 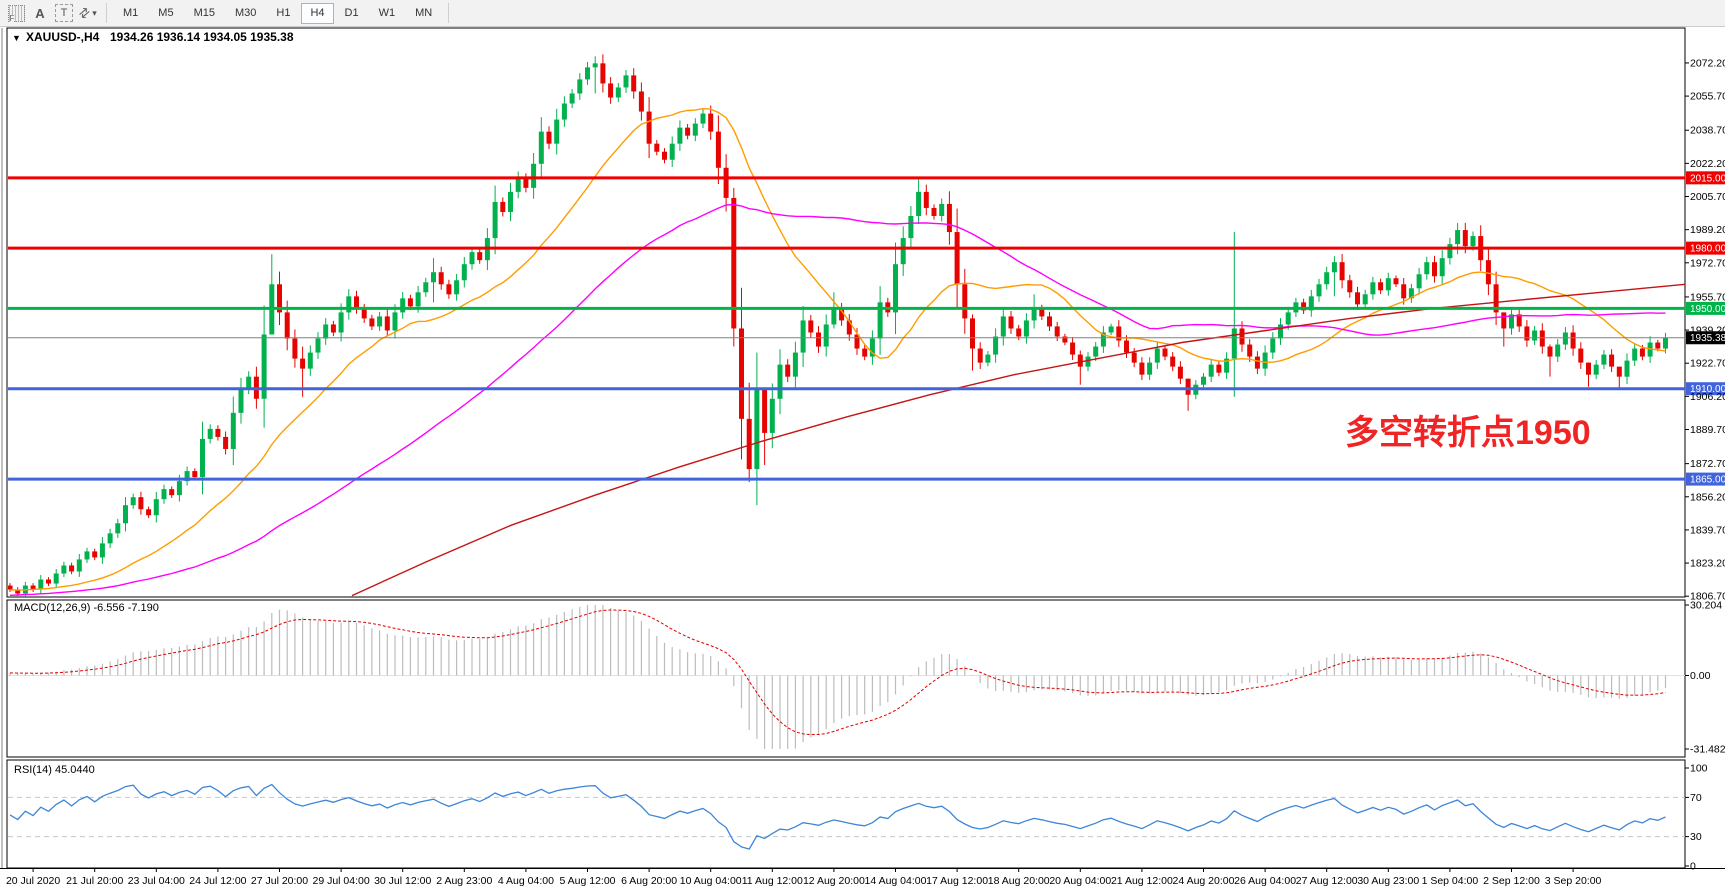 I want to click on tf-button-m5: M5, so click(x=165, y=13).